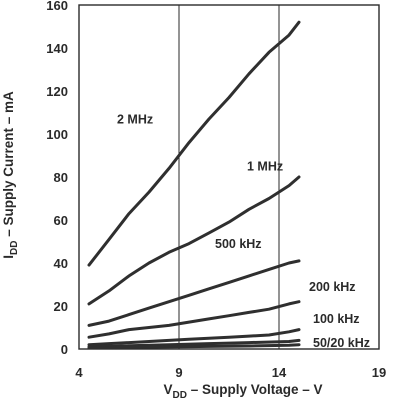 The height and width of the screenshot is (402, 414). I want to click on y-tick-label: 160, so click(57, 6).